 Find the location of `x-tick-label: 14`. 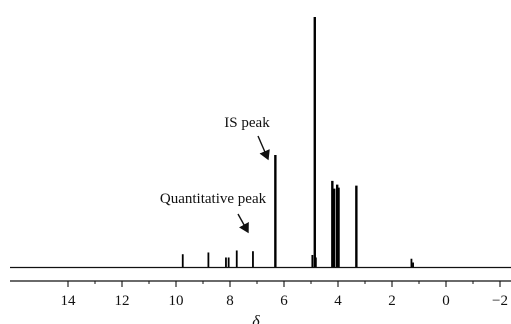

x-tick-label: 14 is located at coordinates (69, 301).